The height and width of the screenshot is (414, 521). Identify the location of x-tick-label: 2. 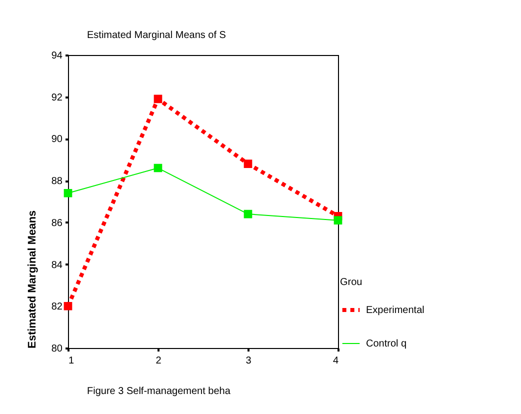
(159, 361).